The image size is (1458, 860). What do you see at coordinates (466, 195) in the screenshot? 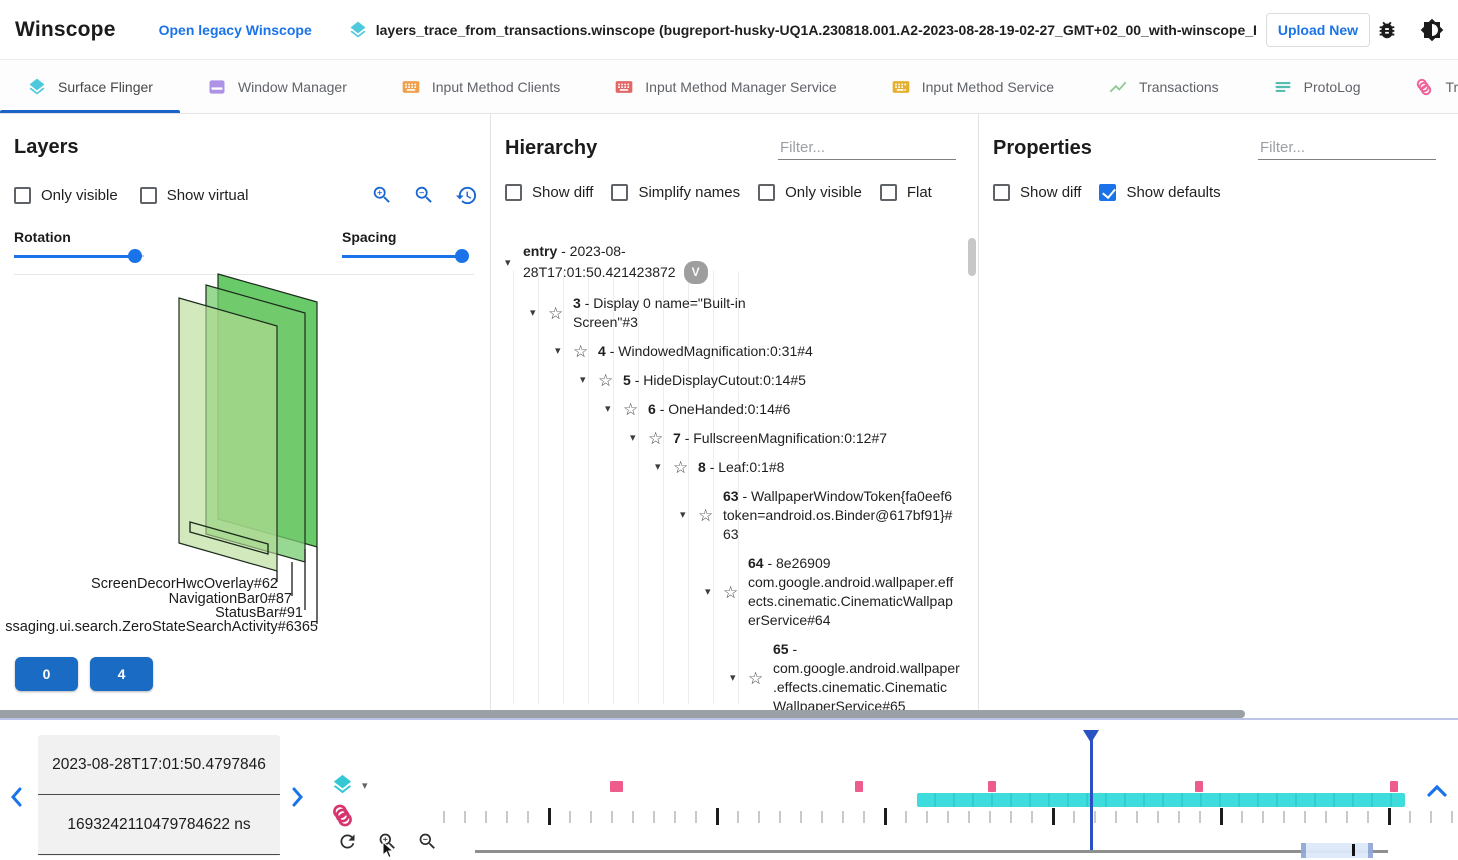
I see `reset-view-button` at bounding box center [466, 195].